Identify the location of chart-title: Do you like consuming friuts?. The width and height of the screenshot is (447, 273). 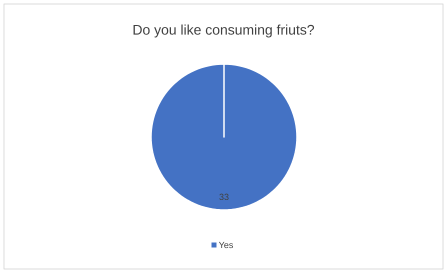
(224, 31).